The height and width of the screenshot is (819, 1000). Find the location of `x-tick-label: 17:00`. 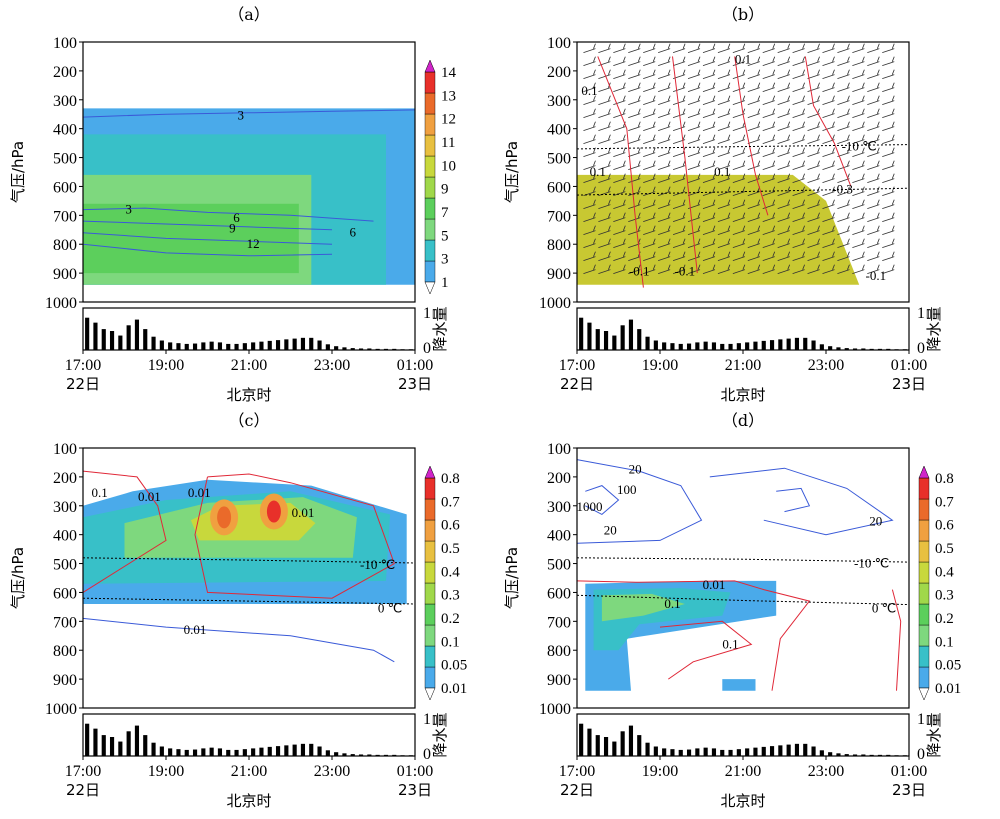

x-tick-label: 17:00 is located at coordinates (83, 365).